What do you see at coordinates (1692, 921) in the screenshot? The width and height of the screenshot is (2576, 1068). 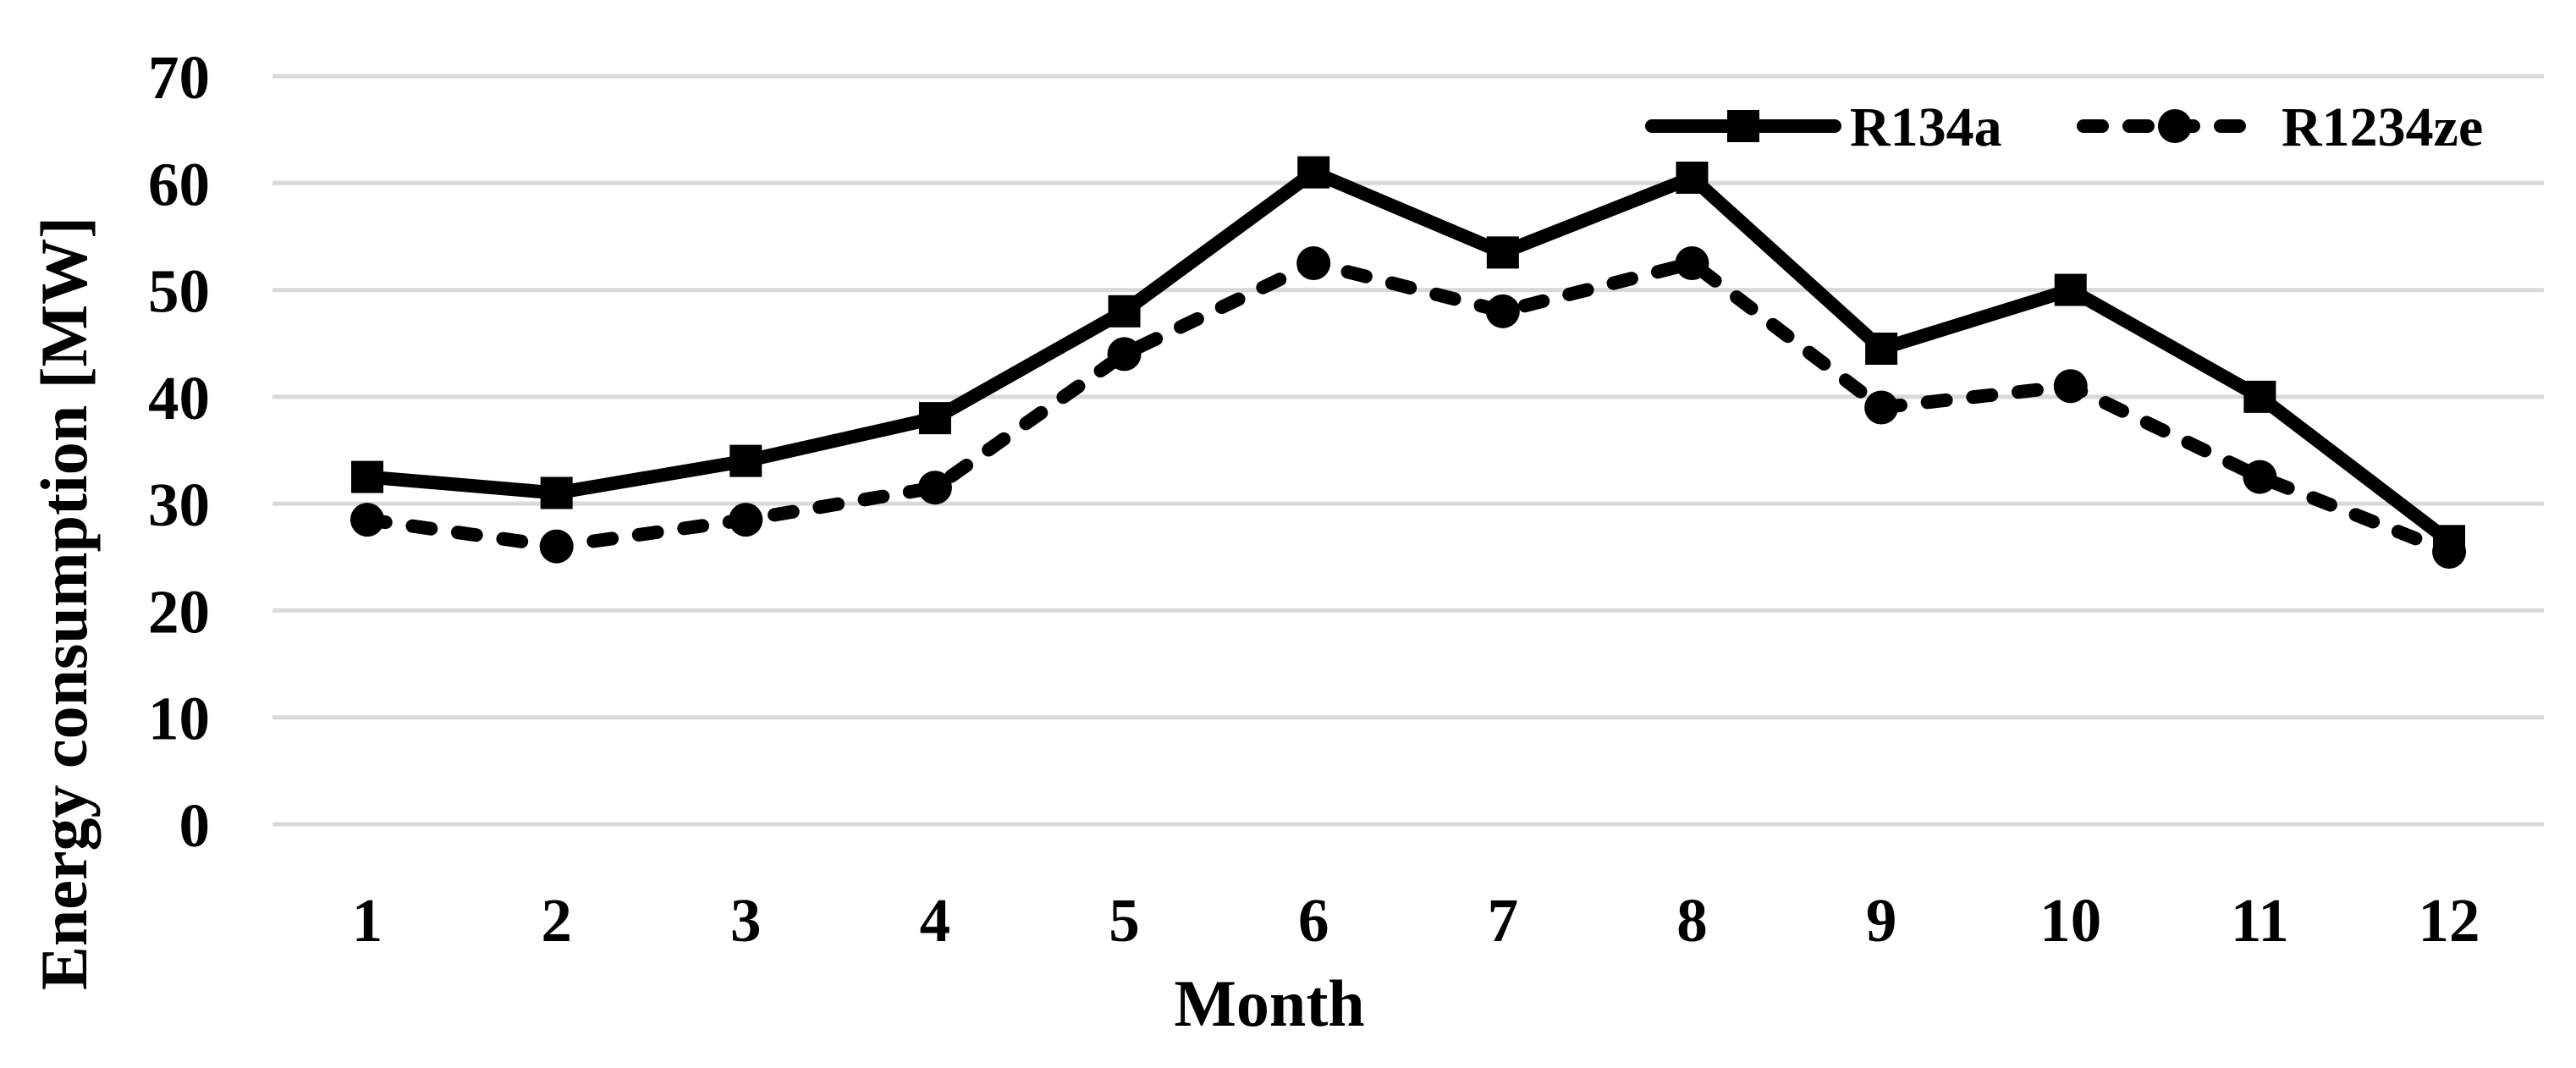 I see `x-tick-label: 8` at bounding box center [1692, 921].